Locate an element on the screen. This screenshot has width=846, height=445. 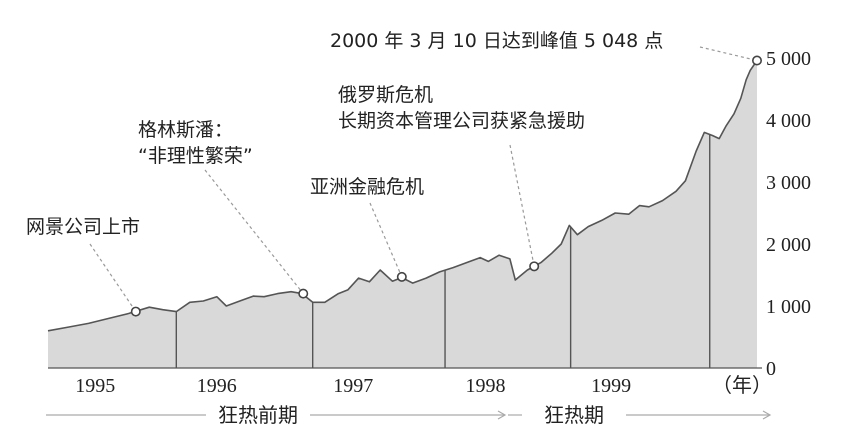
event-label: 格林斯潘： is located at coordinates (185, 130).